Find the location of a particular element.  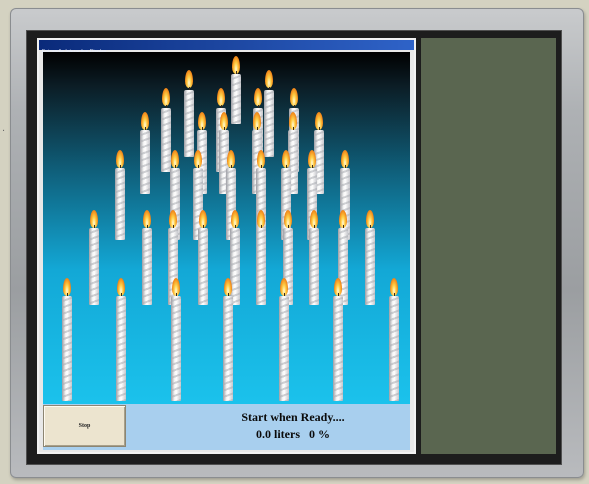

status-display: Start when Ready.... 0.0 liters 0 % is located at coordinates (293, 426).